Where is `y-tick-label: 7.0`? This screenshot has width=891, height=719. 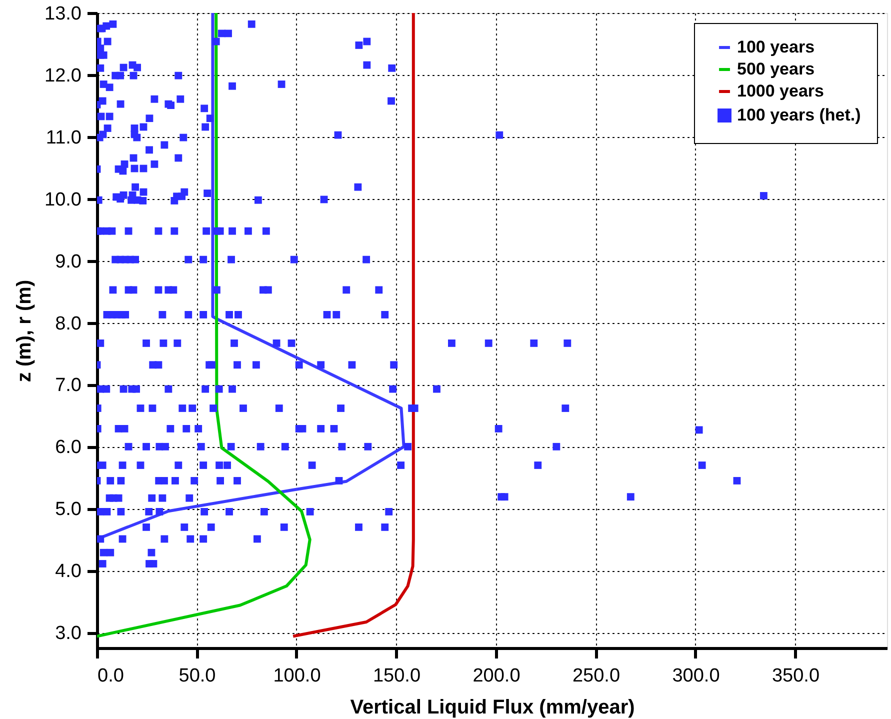
y-tick-label: 7.0 is located at coordinates (68, 385).